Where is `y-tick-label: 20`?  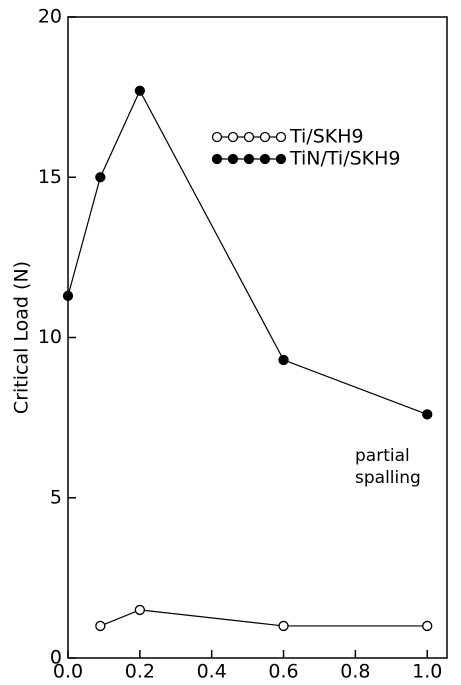
y-tick-label: 20 is located at coordinates (50, 17).